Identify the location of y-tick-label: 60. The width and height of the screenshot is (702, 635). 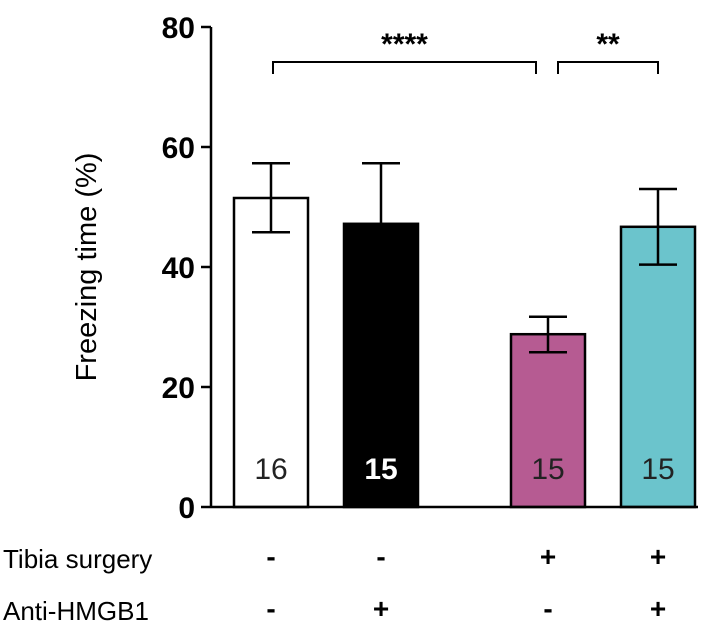
(178, 148).